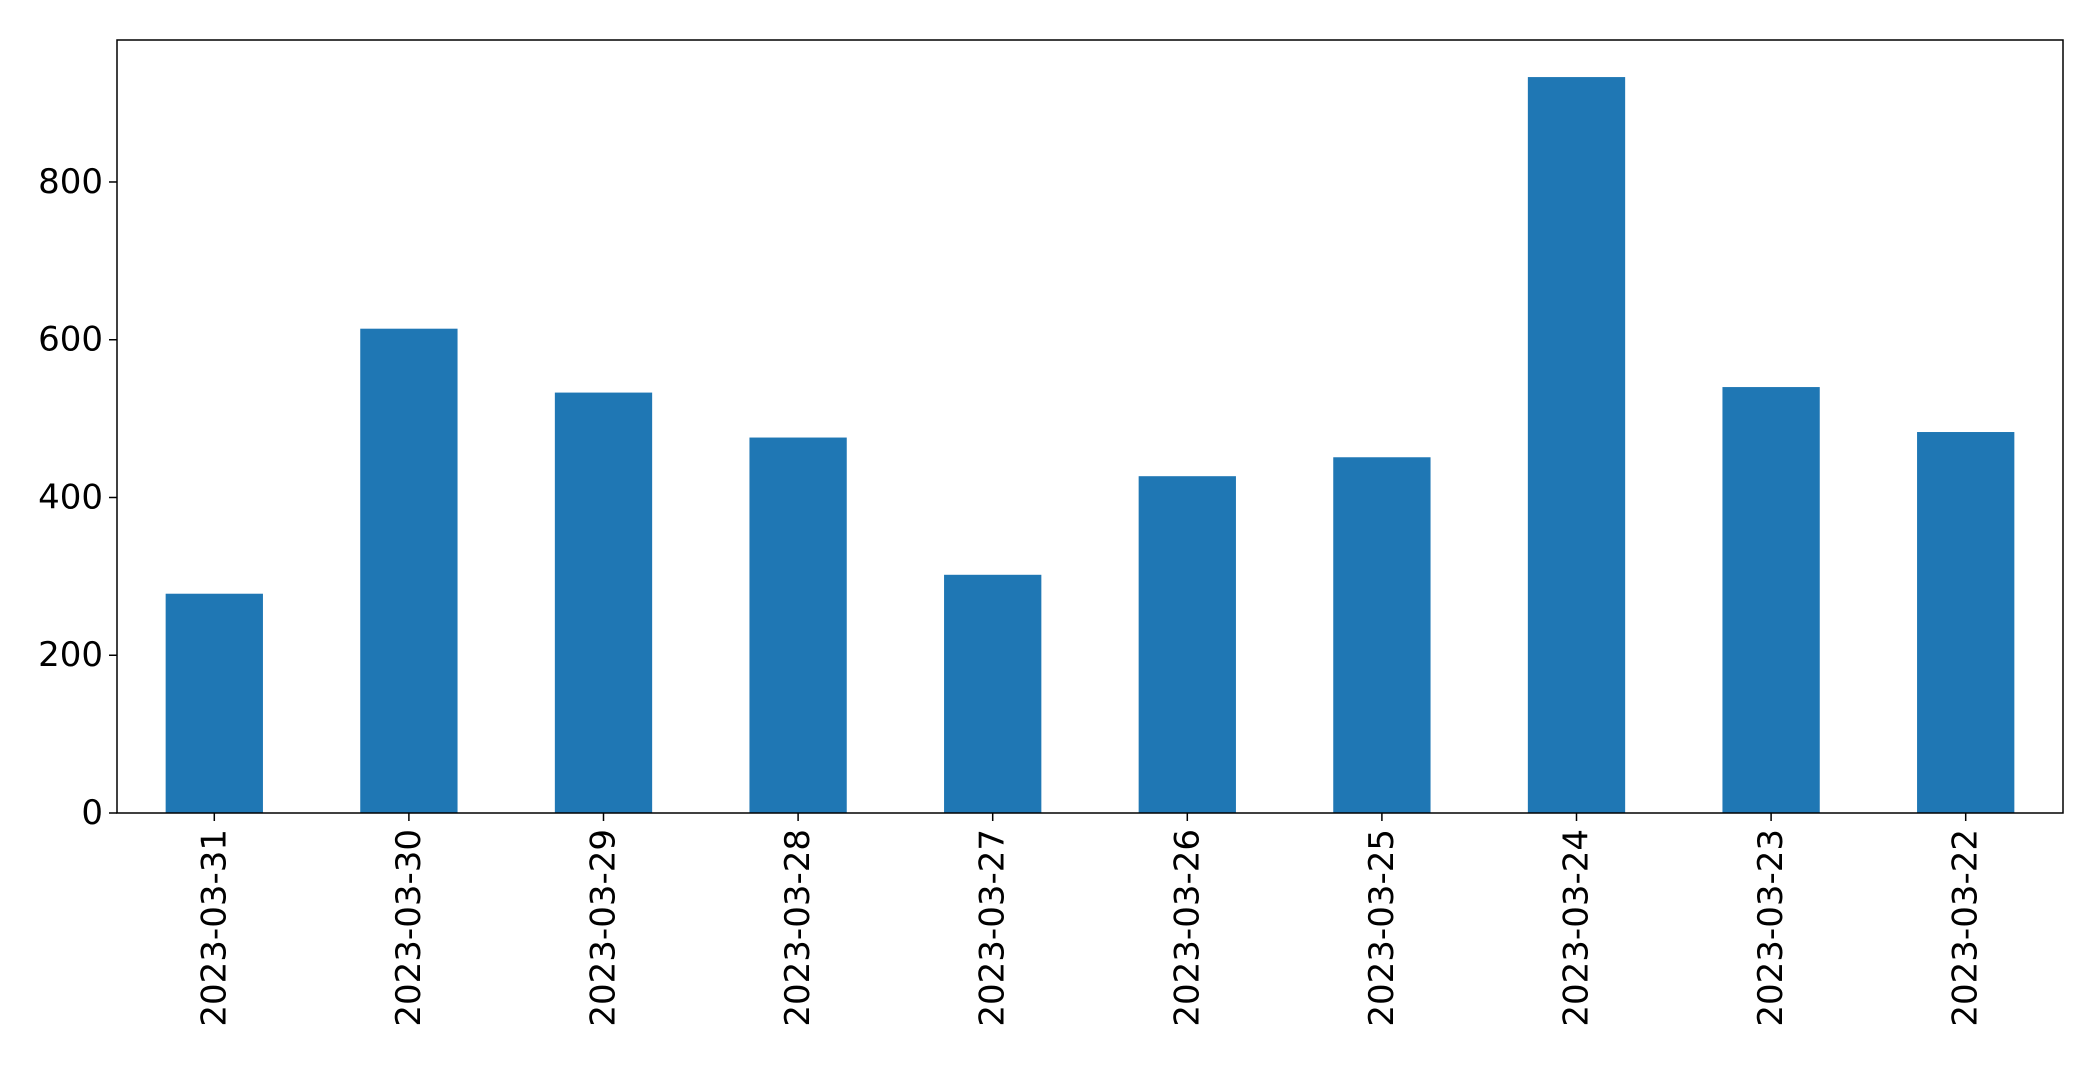 Image resolution: width=2093 pixels, height=1066 pixels. What do you see at coordinates (409, 928) in the screenshot?
I see `x-tick-label: 2023-03-30` at bounding box center [409, 928].